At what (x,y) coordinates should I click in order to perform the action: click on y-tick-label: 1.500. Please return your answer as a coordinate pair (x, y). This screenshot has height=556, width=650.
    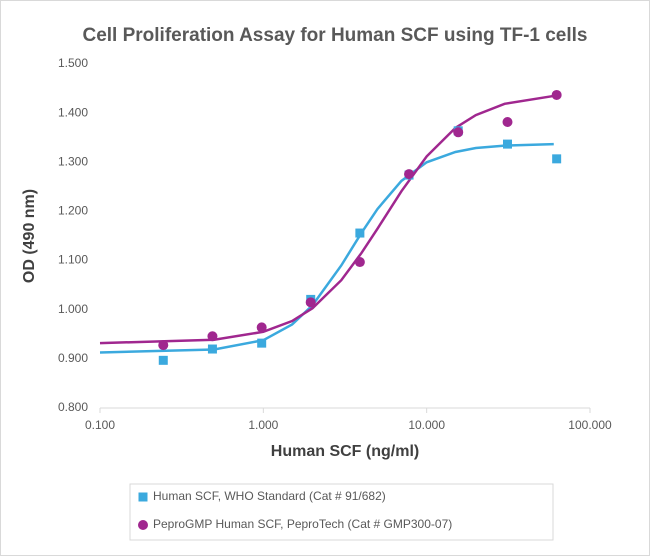
    Looking at the image, I should click on (73, 63).